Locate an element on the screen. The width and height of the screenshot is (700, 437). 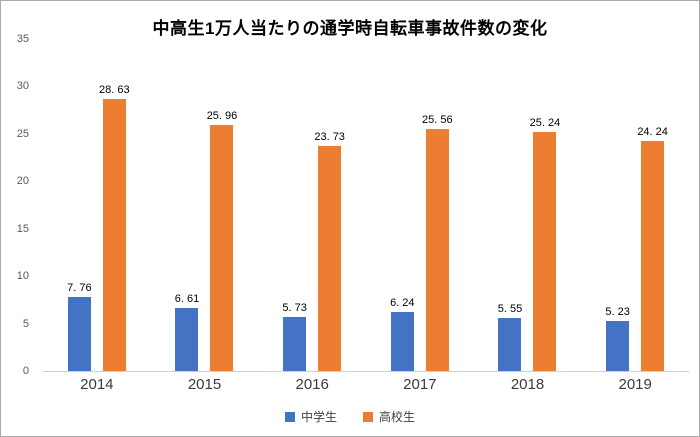
bar-column: 25. 24 is located at coordinates (545, 205).